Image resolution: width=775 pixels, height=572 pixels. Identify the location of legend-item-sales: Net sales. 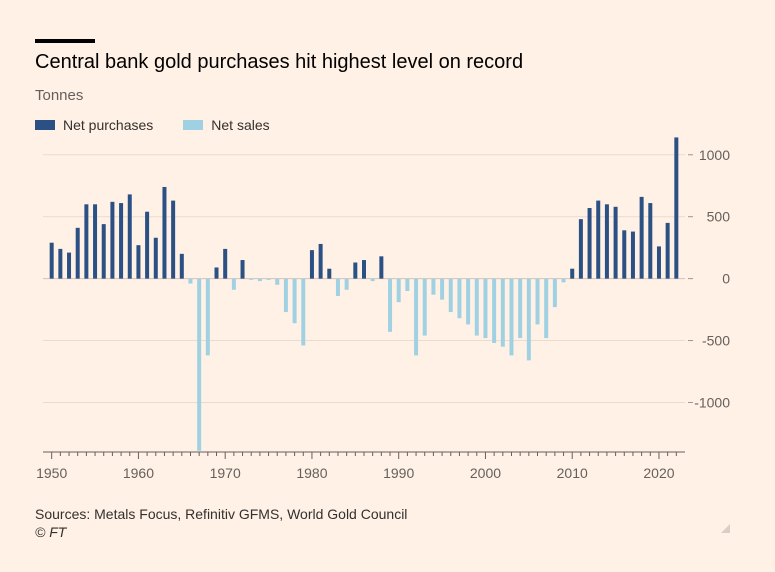
(226, 125).